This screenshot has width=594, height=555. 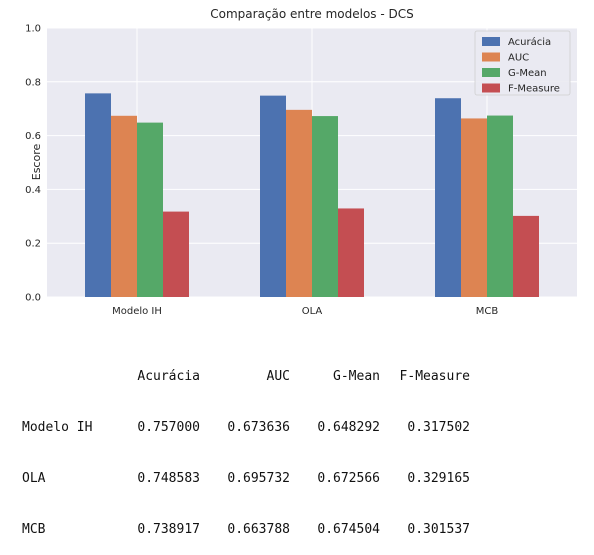 What do you see at coordinates (57, 427) in the screenshot?
I see `table-row-label: Modelo IH` at bounding box center [57, 427].